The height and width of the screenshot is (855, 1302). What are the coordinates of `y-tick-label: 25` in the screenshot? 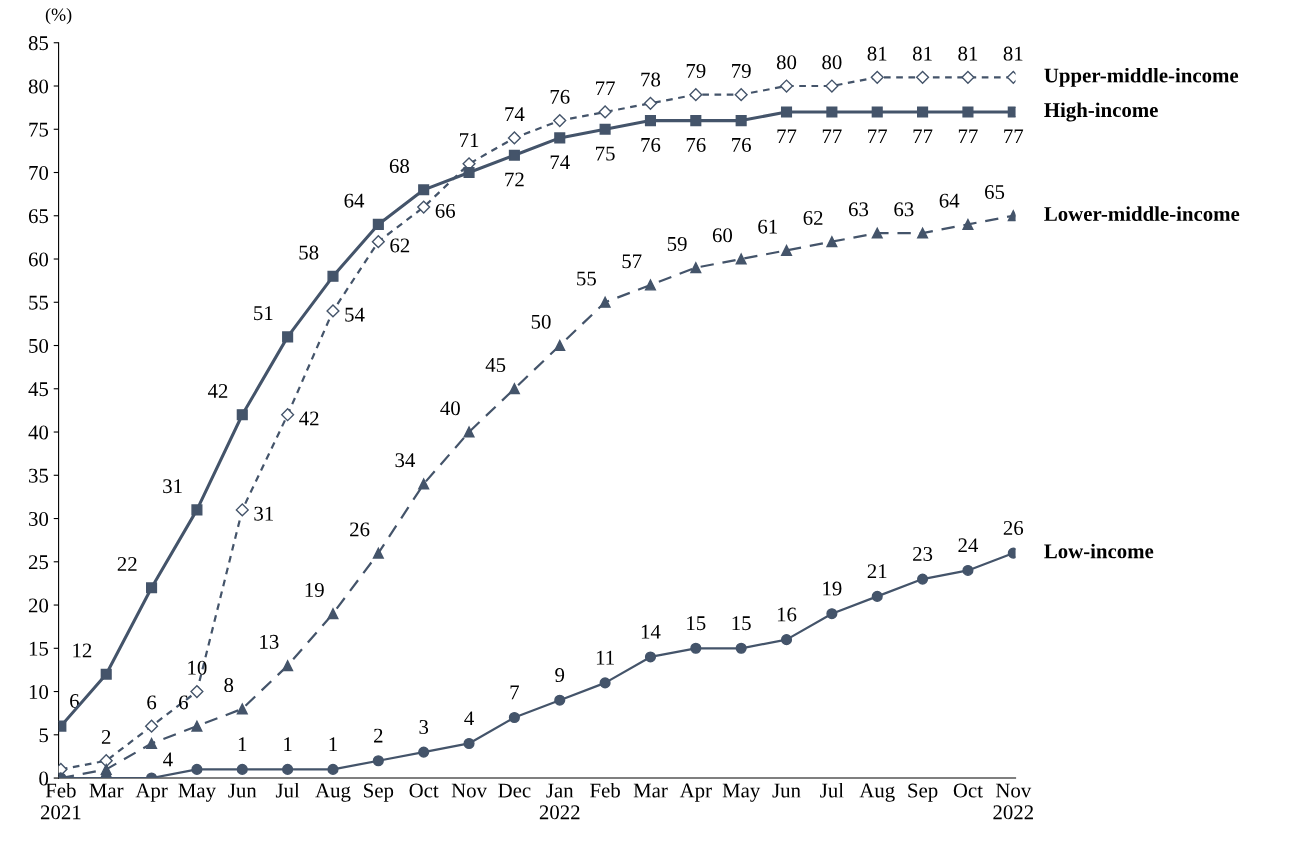 It's located at (38, 562).